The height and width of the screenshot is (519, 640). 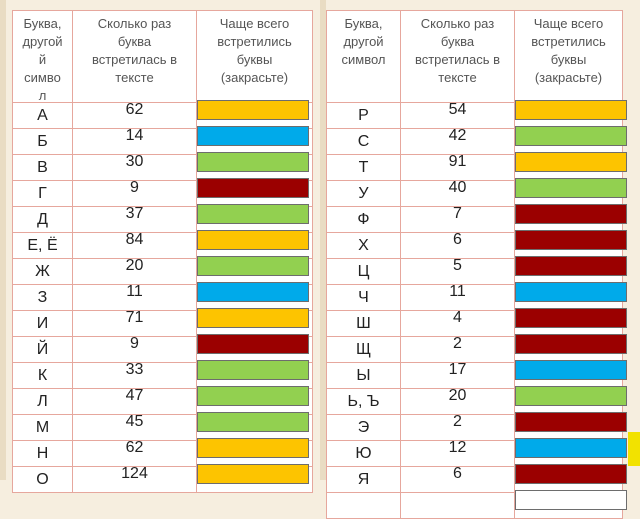 What do you see at coordinates (457, 41) in the screenshot?
I see `header-line: буква` at bounding box center [457, 41].